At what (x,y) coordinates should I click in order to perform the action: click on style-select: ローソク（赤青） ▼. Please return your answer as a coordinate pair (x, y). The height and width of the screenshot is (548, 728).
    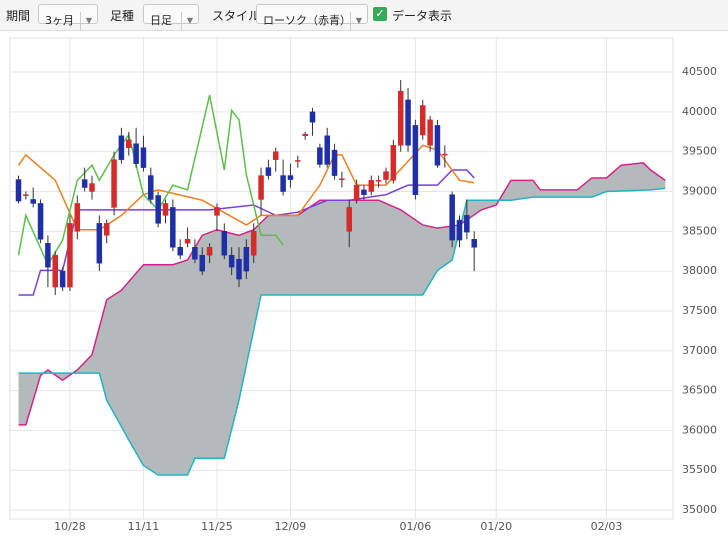
    Looking at the image, I should click on (312, 17).